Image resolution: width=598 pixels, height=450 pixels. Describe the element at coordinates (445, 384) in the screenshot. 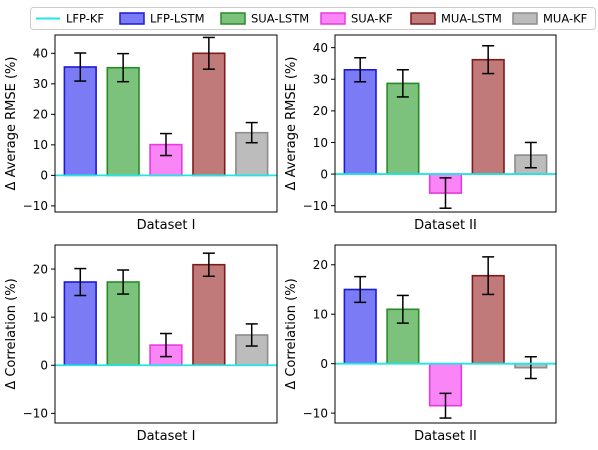

I see `bar-sua-kf` at that location.